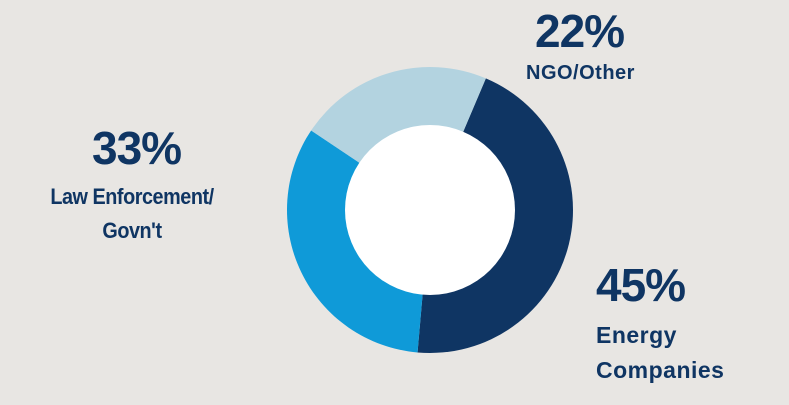 The width and height of the screenshot is (789, 405). I want to click on category-label-line: NGO/Other, so click(580, 73).